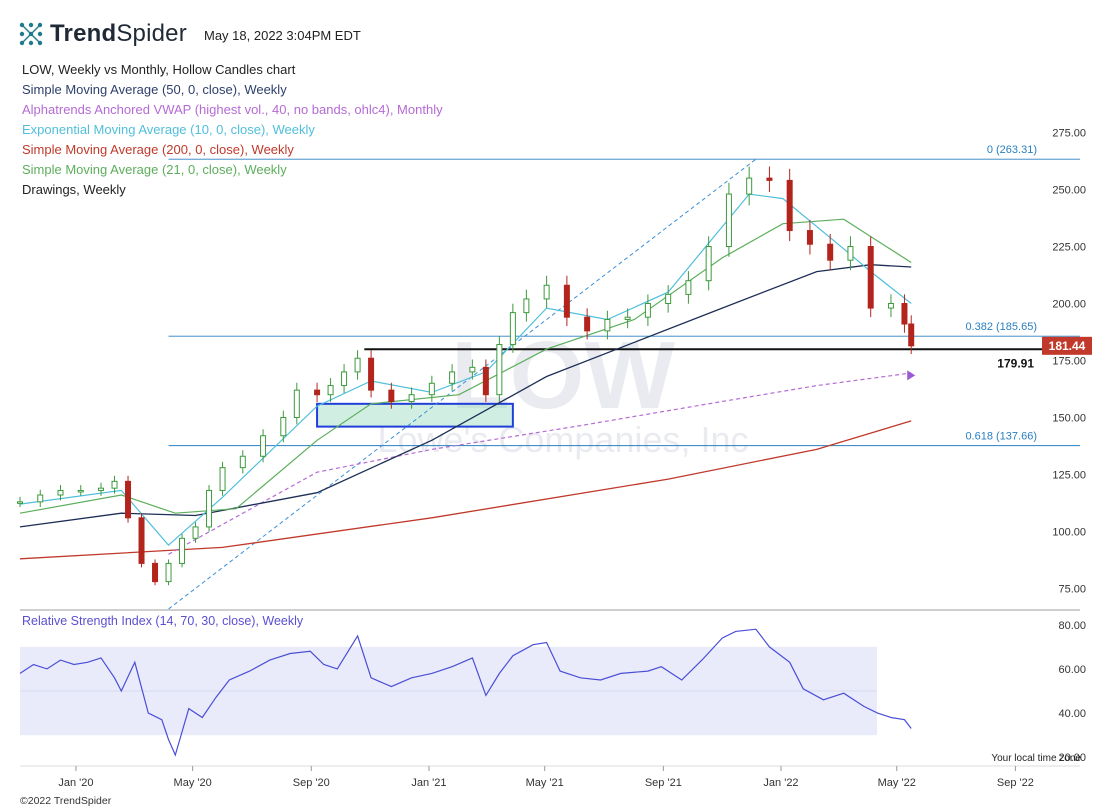  What do you see at coordinates (1072, 670) in the screenshot?
I see `rsi-tick-label: 60.00` at bounding box center [1072, 670].